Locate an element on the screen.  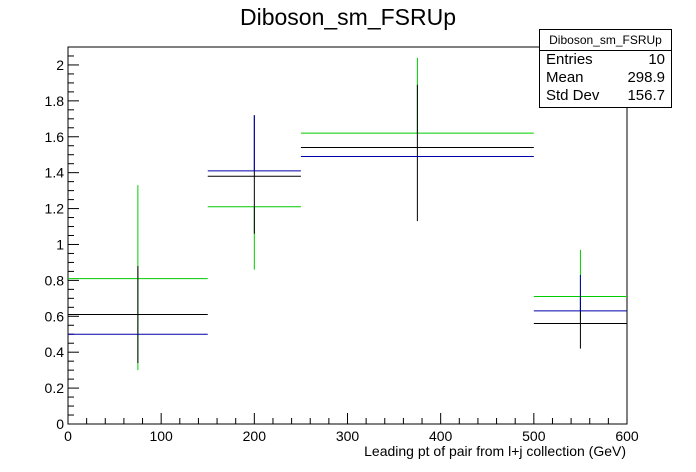
y-tick-label: 1.2 is located at coordinates (55, 209).